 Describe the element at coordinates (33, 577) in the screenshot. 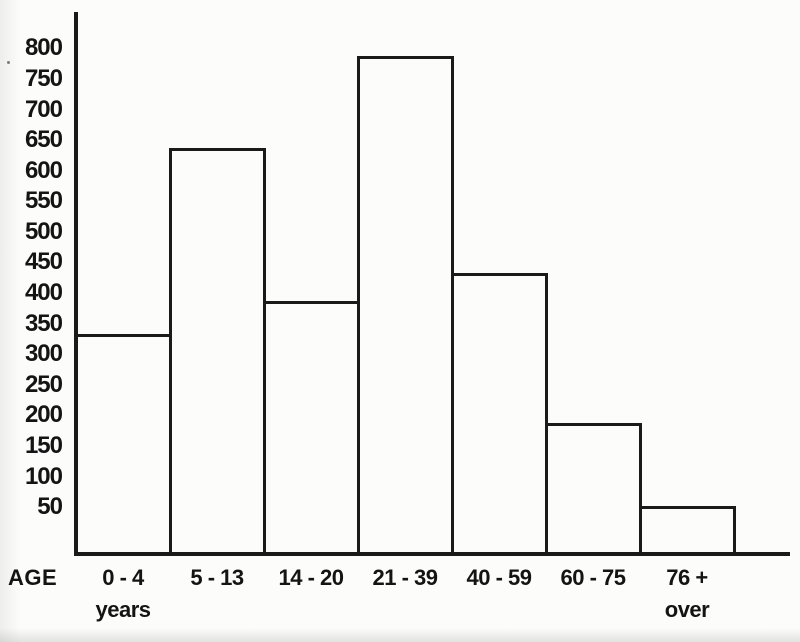

I see `x-axis-title: AGE` at that location.